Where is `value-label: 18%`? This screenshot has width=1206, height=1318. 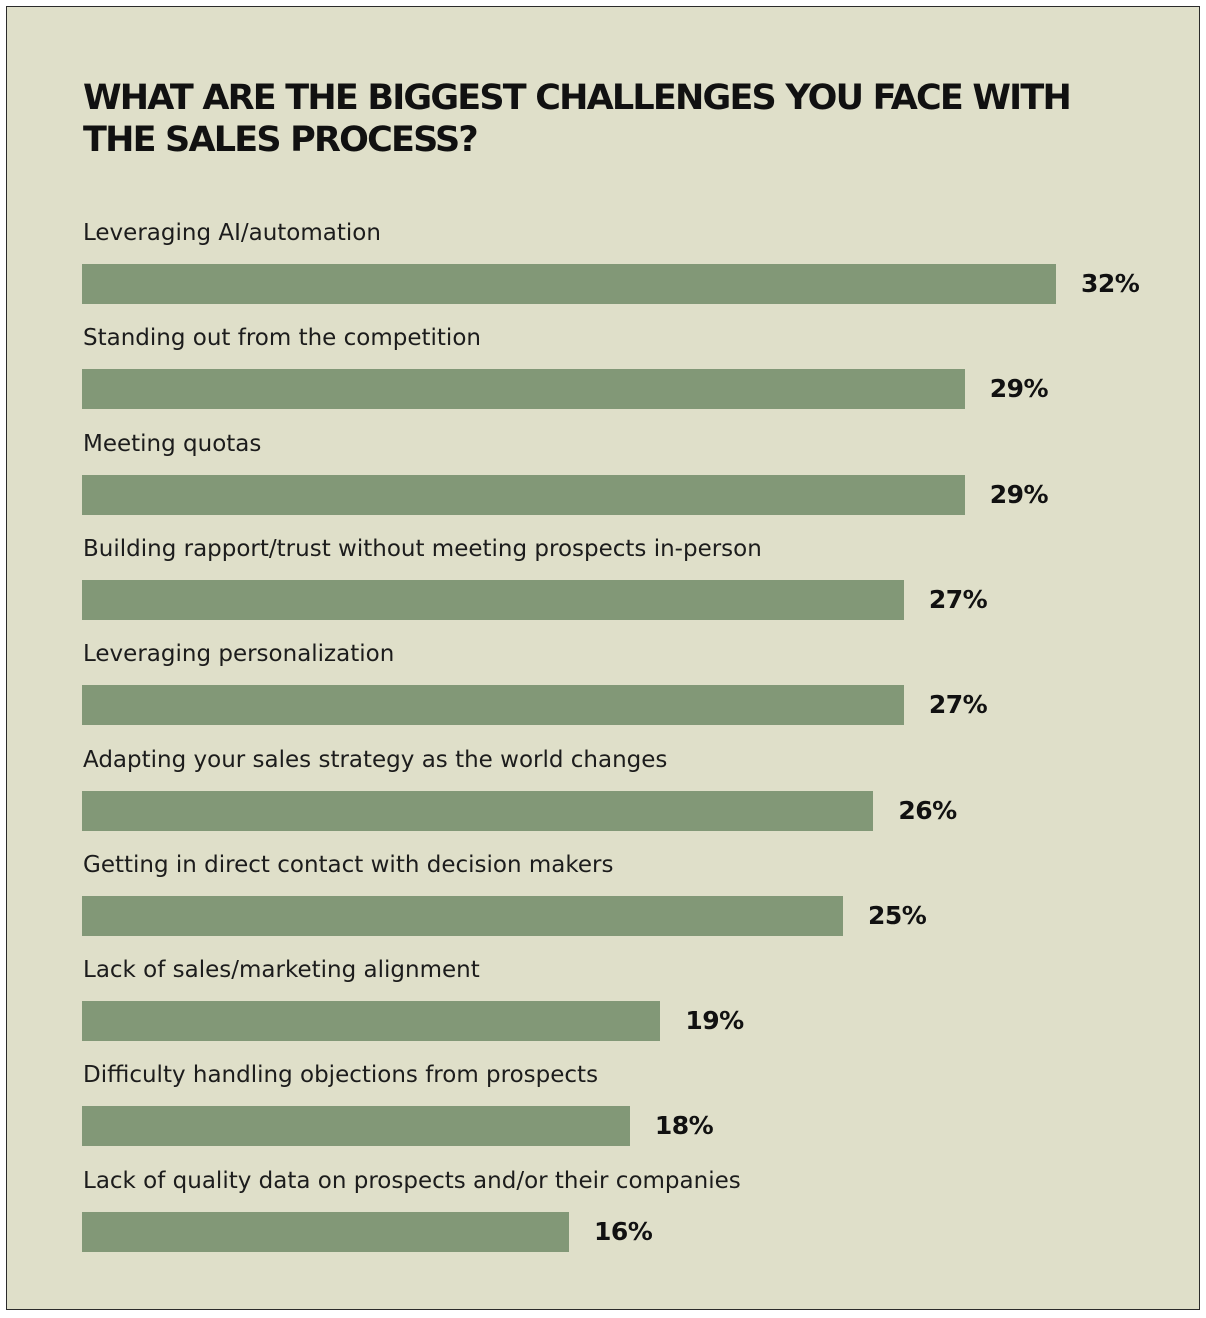 value-label: 18% is located at coordinates (684, 1126).